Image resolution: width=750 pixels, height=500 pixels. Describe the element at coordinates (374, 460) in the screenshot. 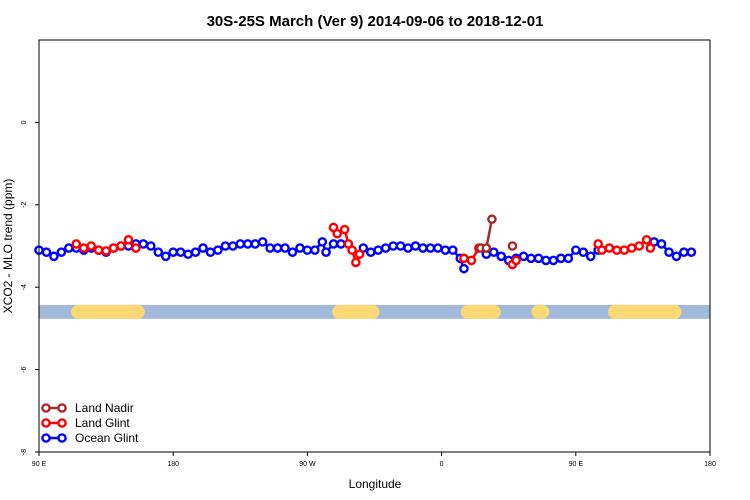

I see `x-axis: 90 E 180 90 W 0 90 E 180` at that location.